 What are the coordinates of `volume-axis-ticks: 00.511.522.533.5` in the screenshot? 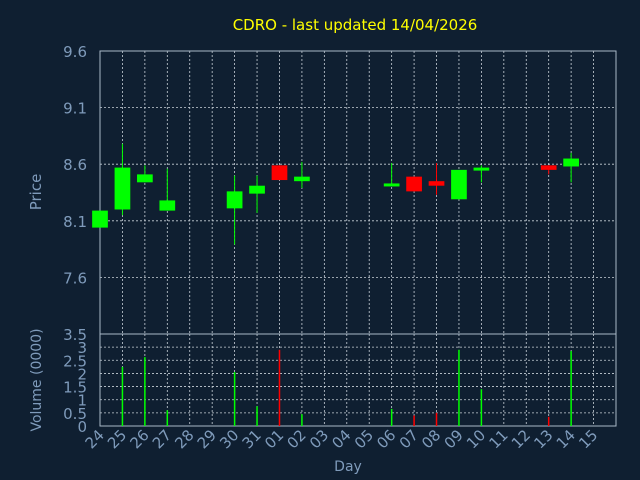 It's located at (75, 381).